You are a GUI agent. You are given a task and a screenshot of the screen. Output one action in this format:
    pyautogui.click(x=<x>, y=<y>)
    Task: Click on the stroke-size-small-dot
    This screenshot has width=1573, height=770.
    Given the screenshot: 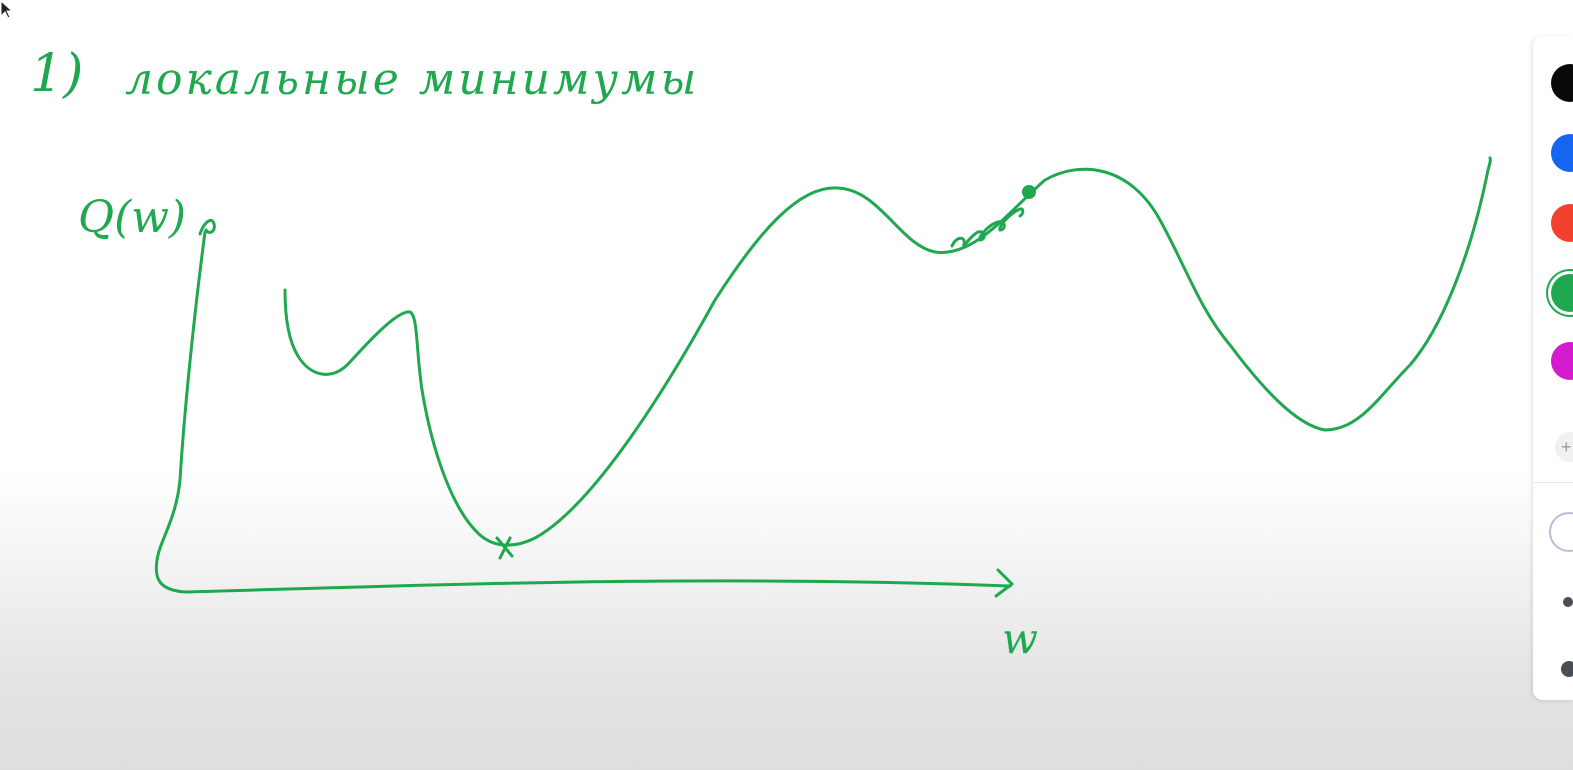 What is the action you would take?
    pyautogui.click(x=1568, y=602)
    